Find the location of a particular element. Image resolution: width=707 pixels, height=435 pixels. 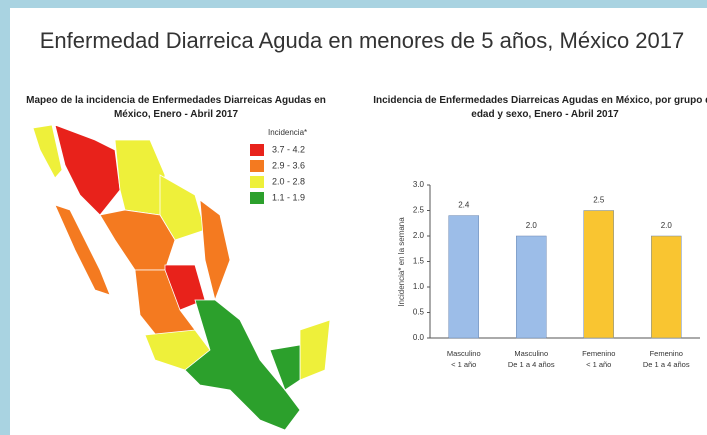

data-label: 2.5 is located at coordinates (599, 200).